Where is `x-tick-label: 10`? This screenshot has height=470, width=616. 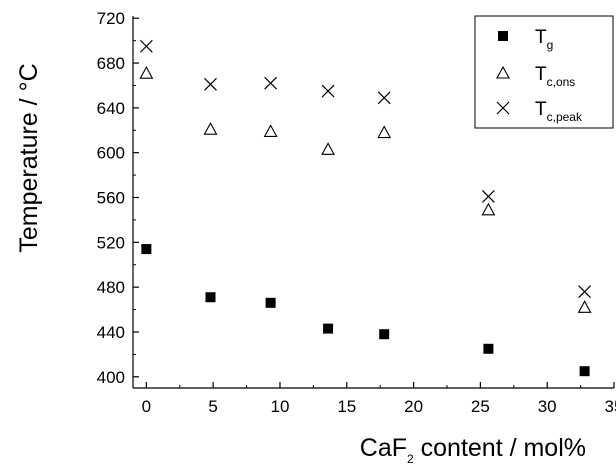
x-tick-label: 10 is located at coordinates (280, 406).